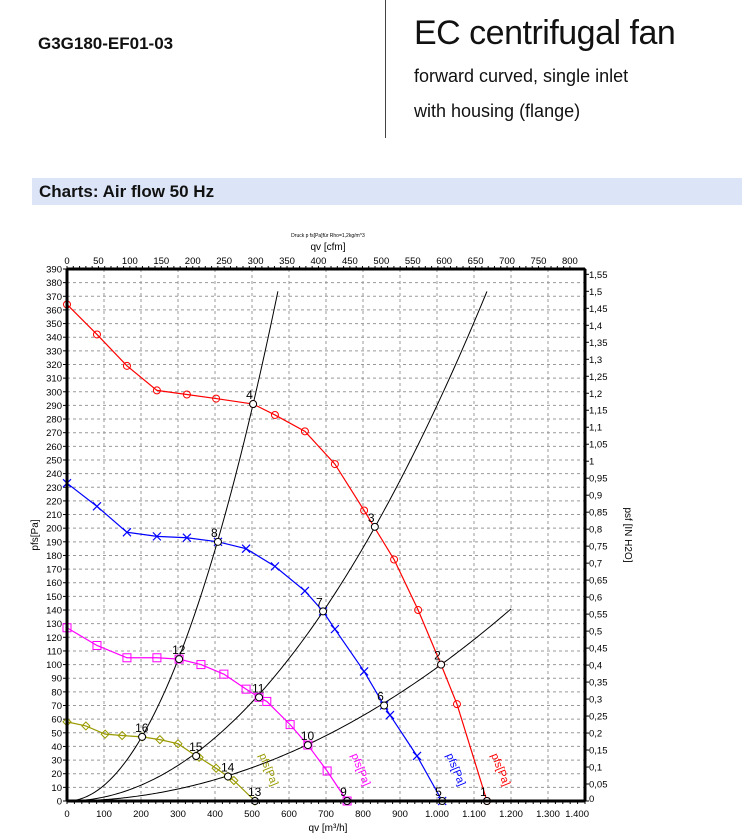  I want to click on y-tick-label: 100, so click(54, 665).